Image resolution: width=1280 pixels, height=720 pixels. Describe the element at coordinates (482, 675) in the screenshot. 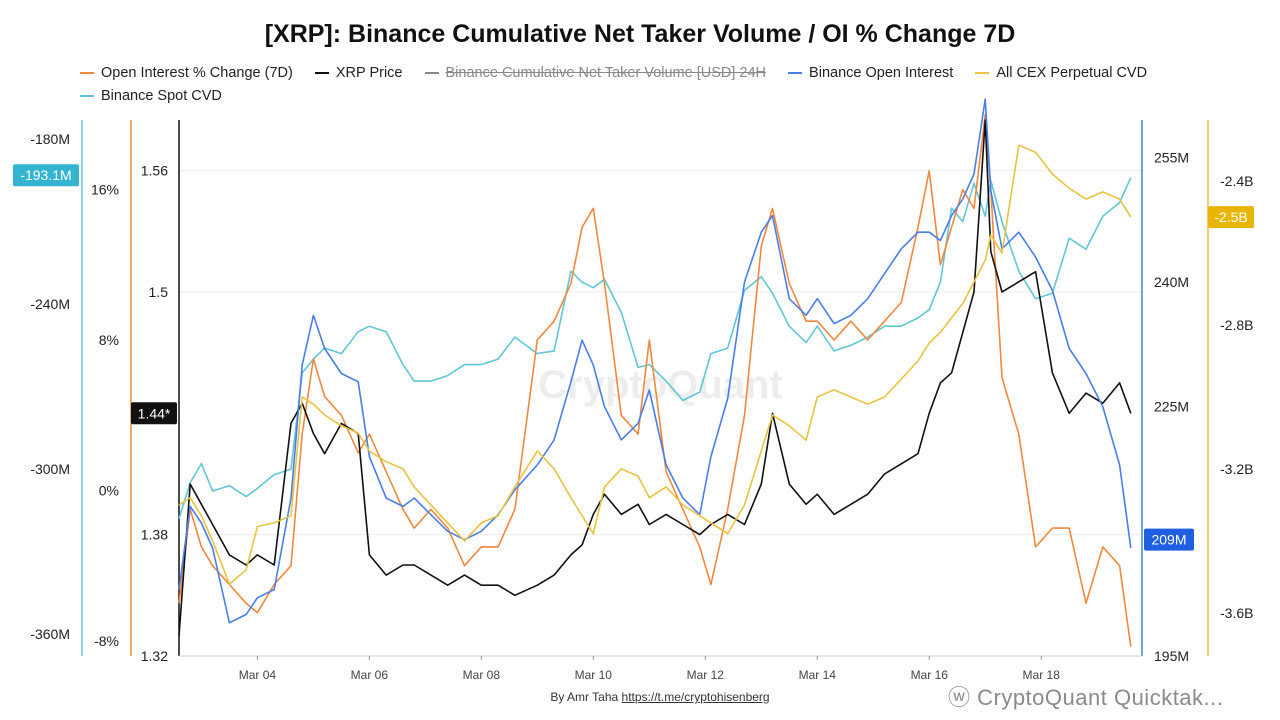

I see `x-tick-label-2: Mar 08` at that location.